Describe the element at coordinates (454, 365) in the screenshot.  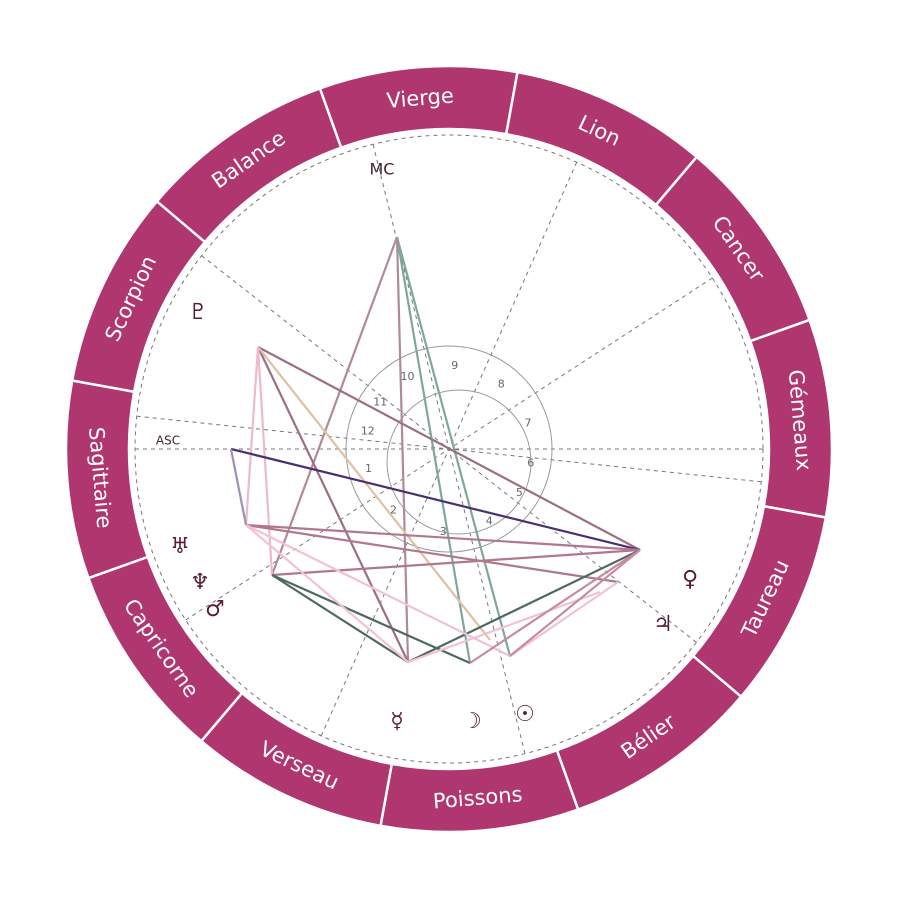
I see `house-number: 9` at that location.